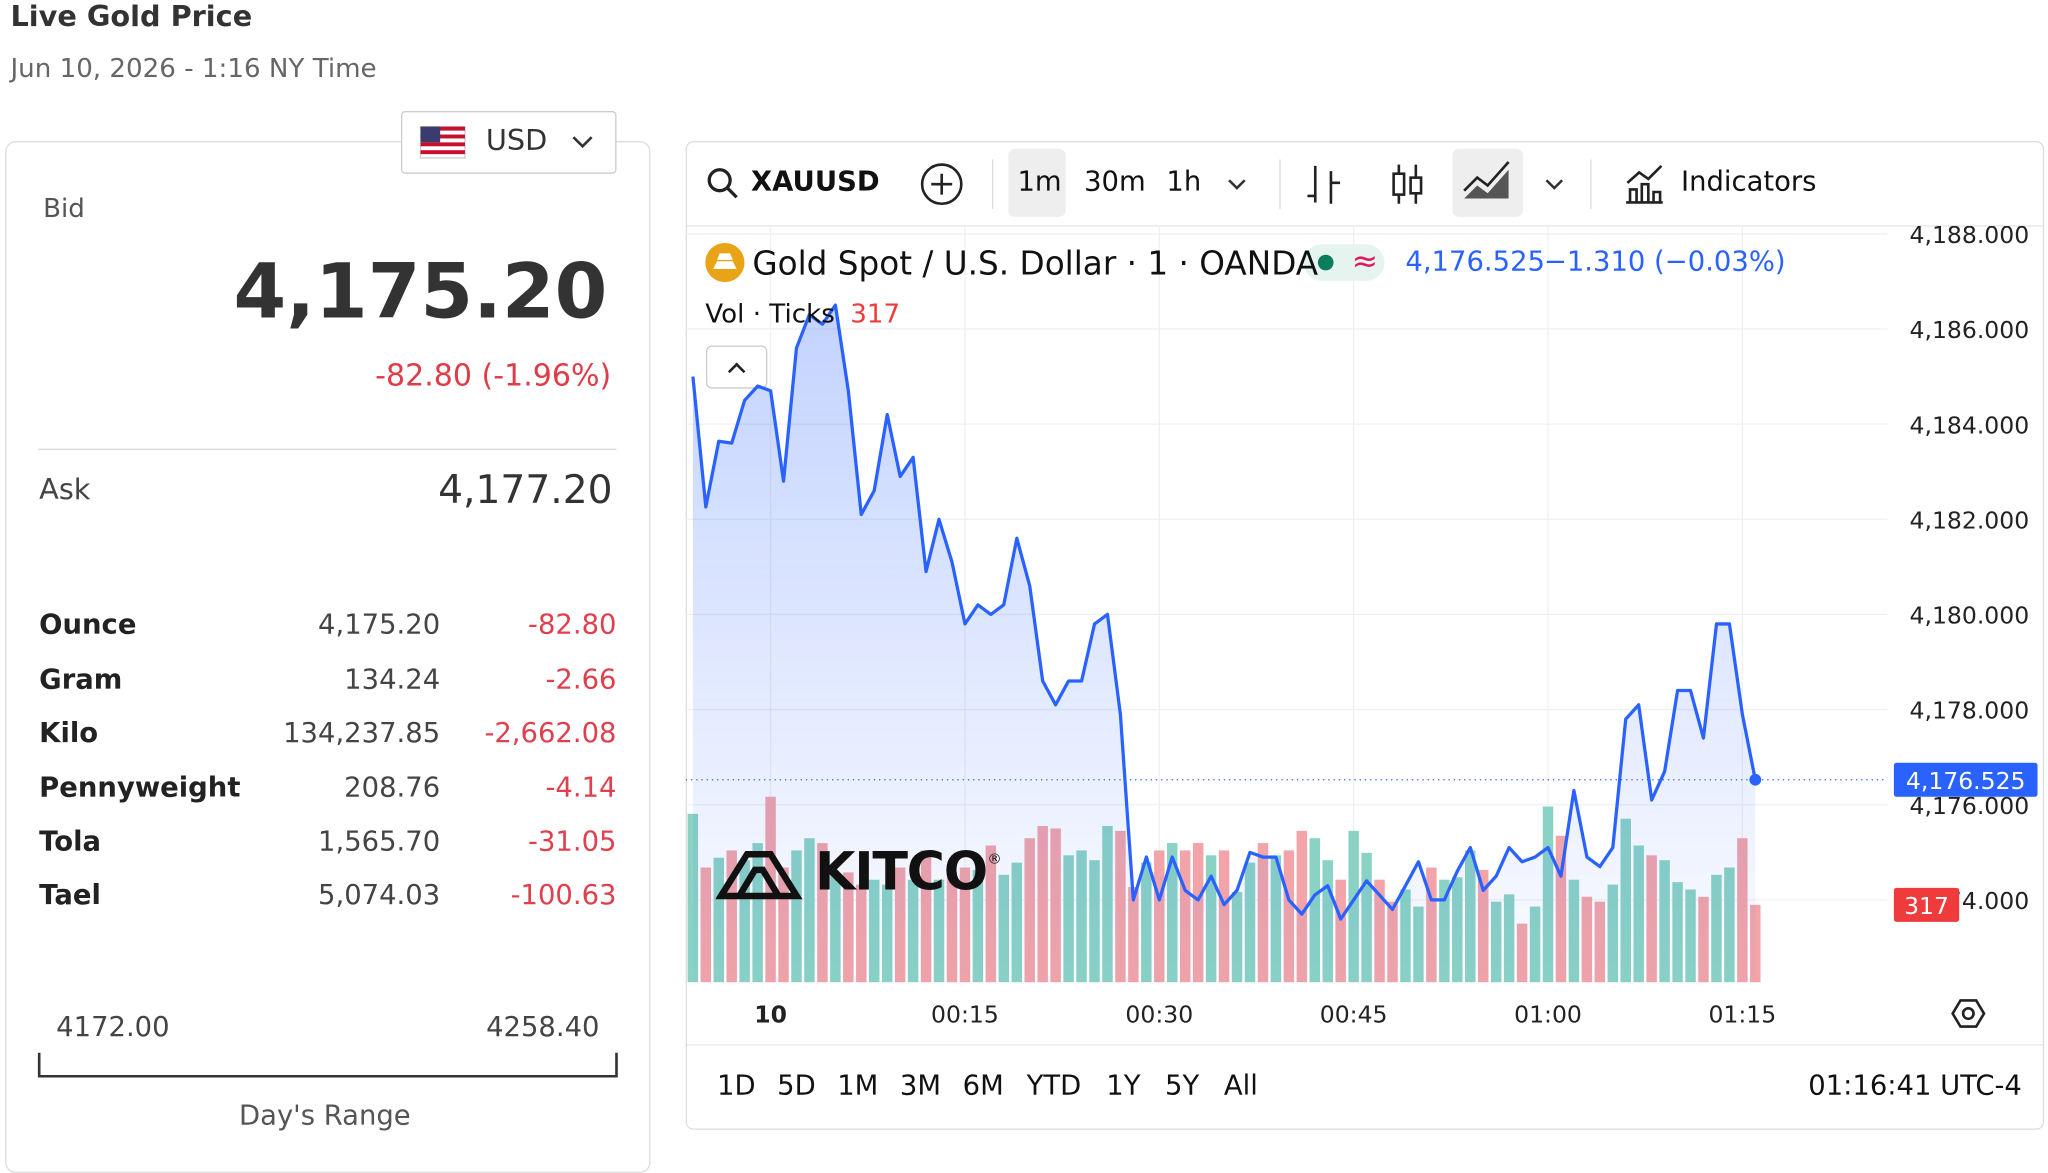 The height and width of the screenshot is (1173, 2048). Describe the element at coordinates (1915, 1085) in the screenshot. I see `clock: 01:16:41 UTC-4` at that location.